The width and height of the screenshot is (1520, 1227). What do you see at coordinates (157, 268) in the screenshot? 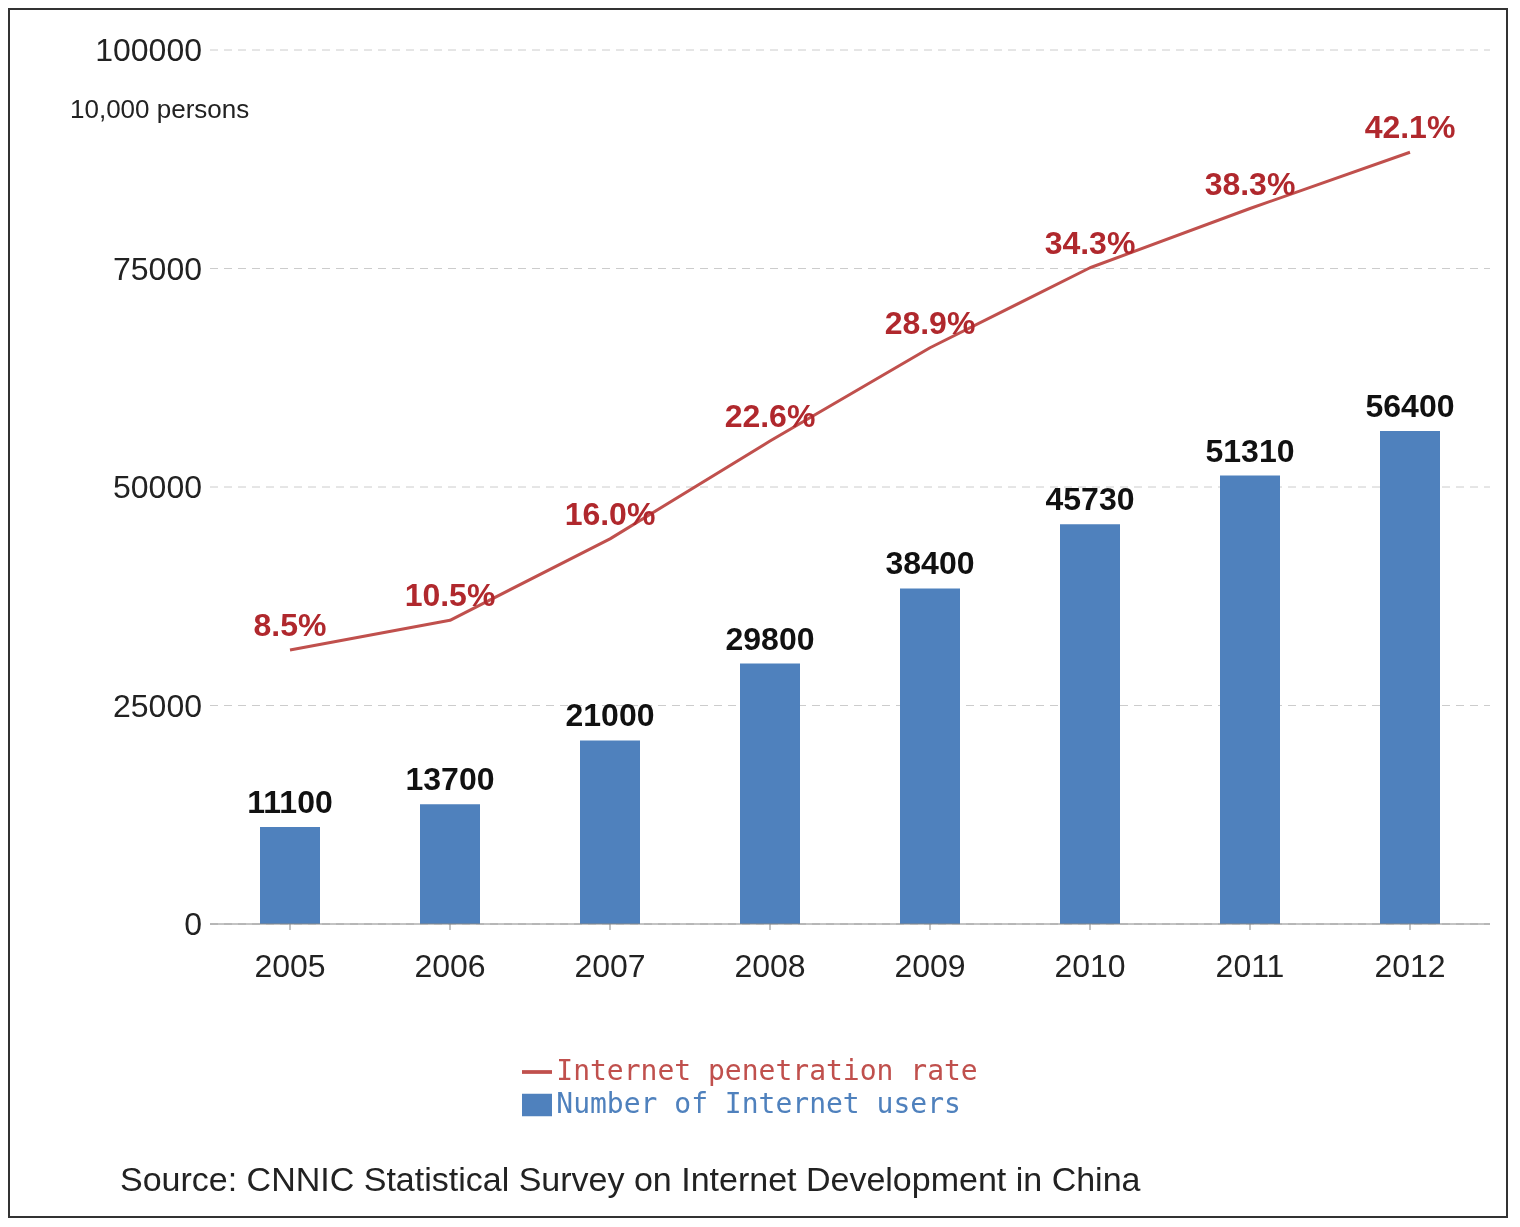
I see `y-tick-label: 75000` at bounding box center [157, 268].